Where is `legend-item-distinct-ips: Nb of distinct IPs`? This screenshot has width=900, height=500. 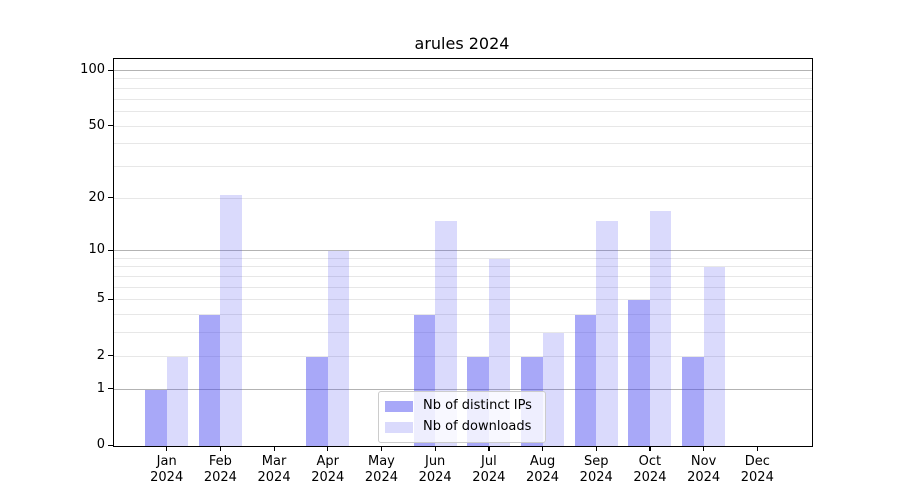 legend-item-distinct-ips: Nb of distinct IPs is located at coordinates (461, 406).